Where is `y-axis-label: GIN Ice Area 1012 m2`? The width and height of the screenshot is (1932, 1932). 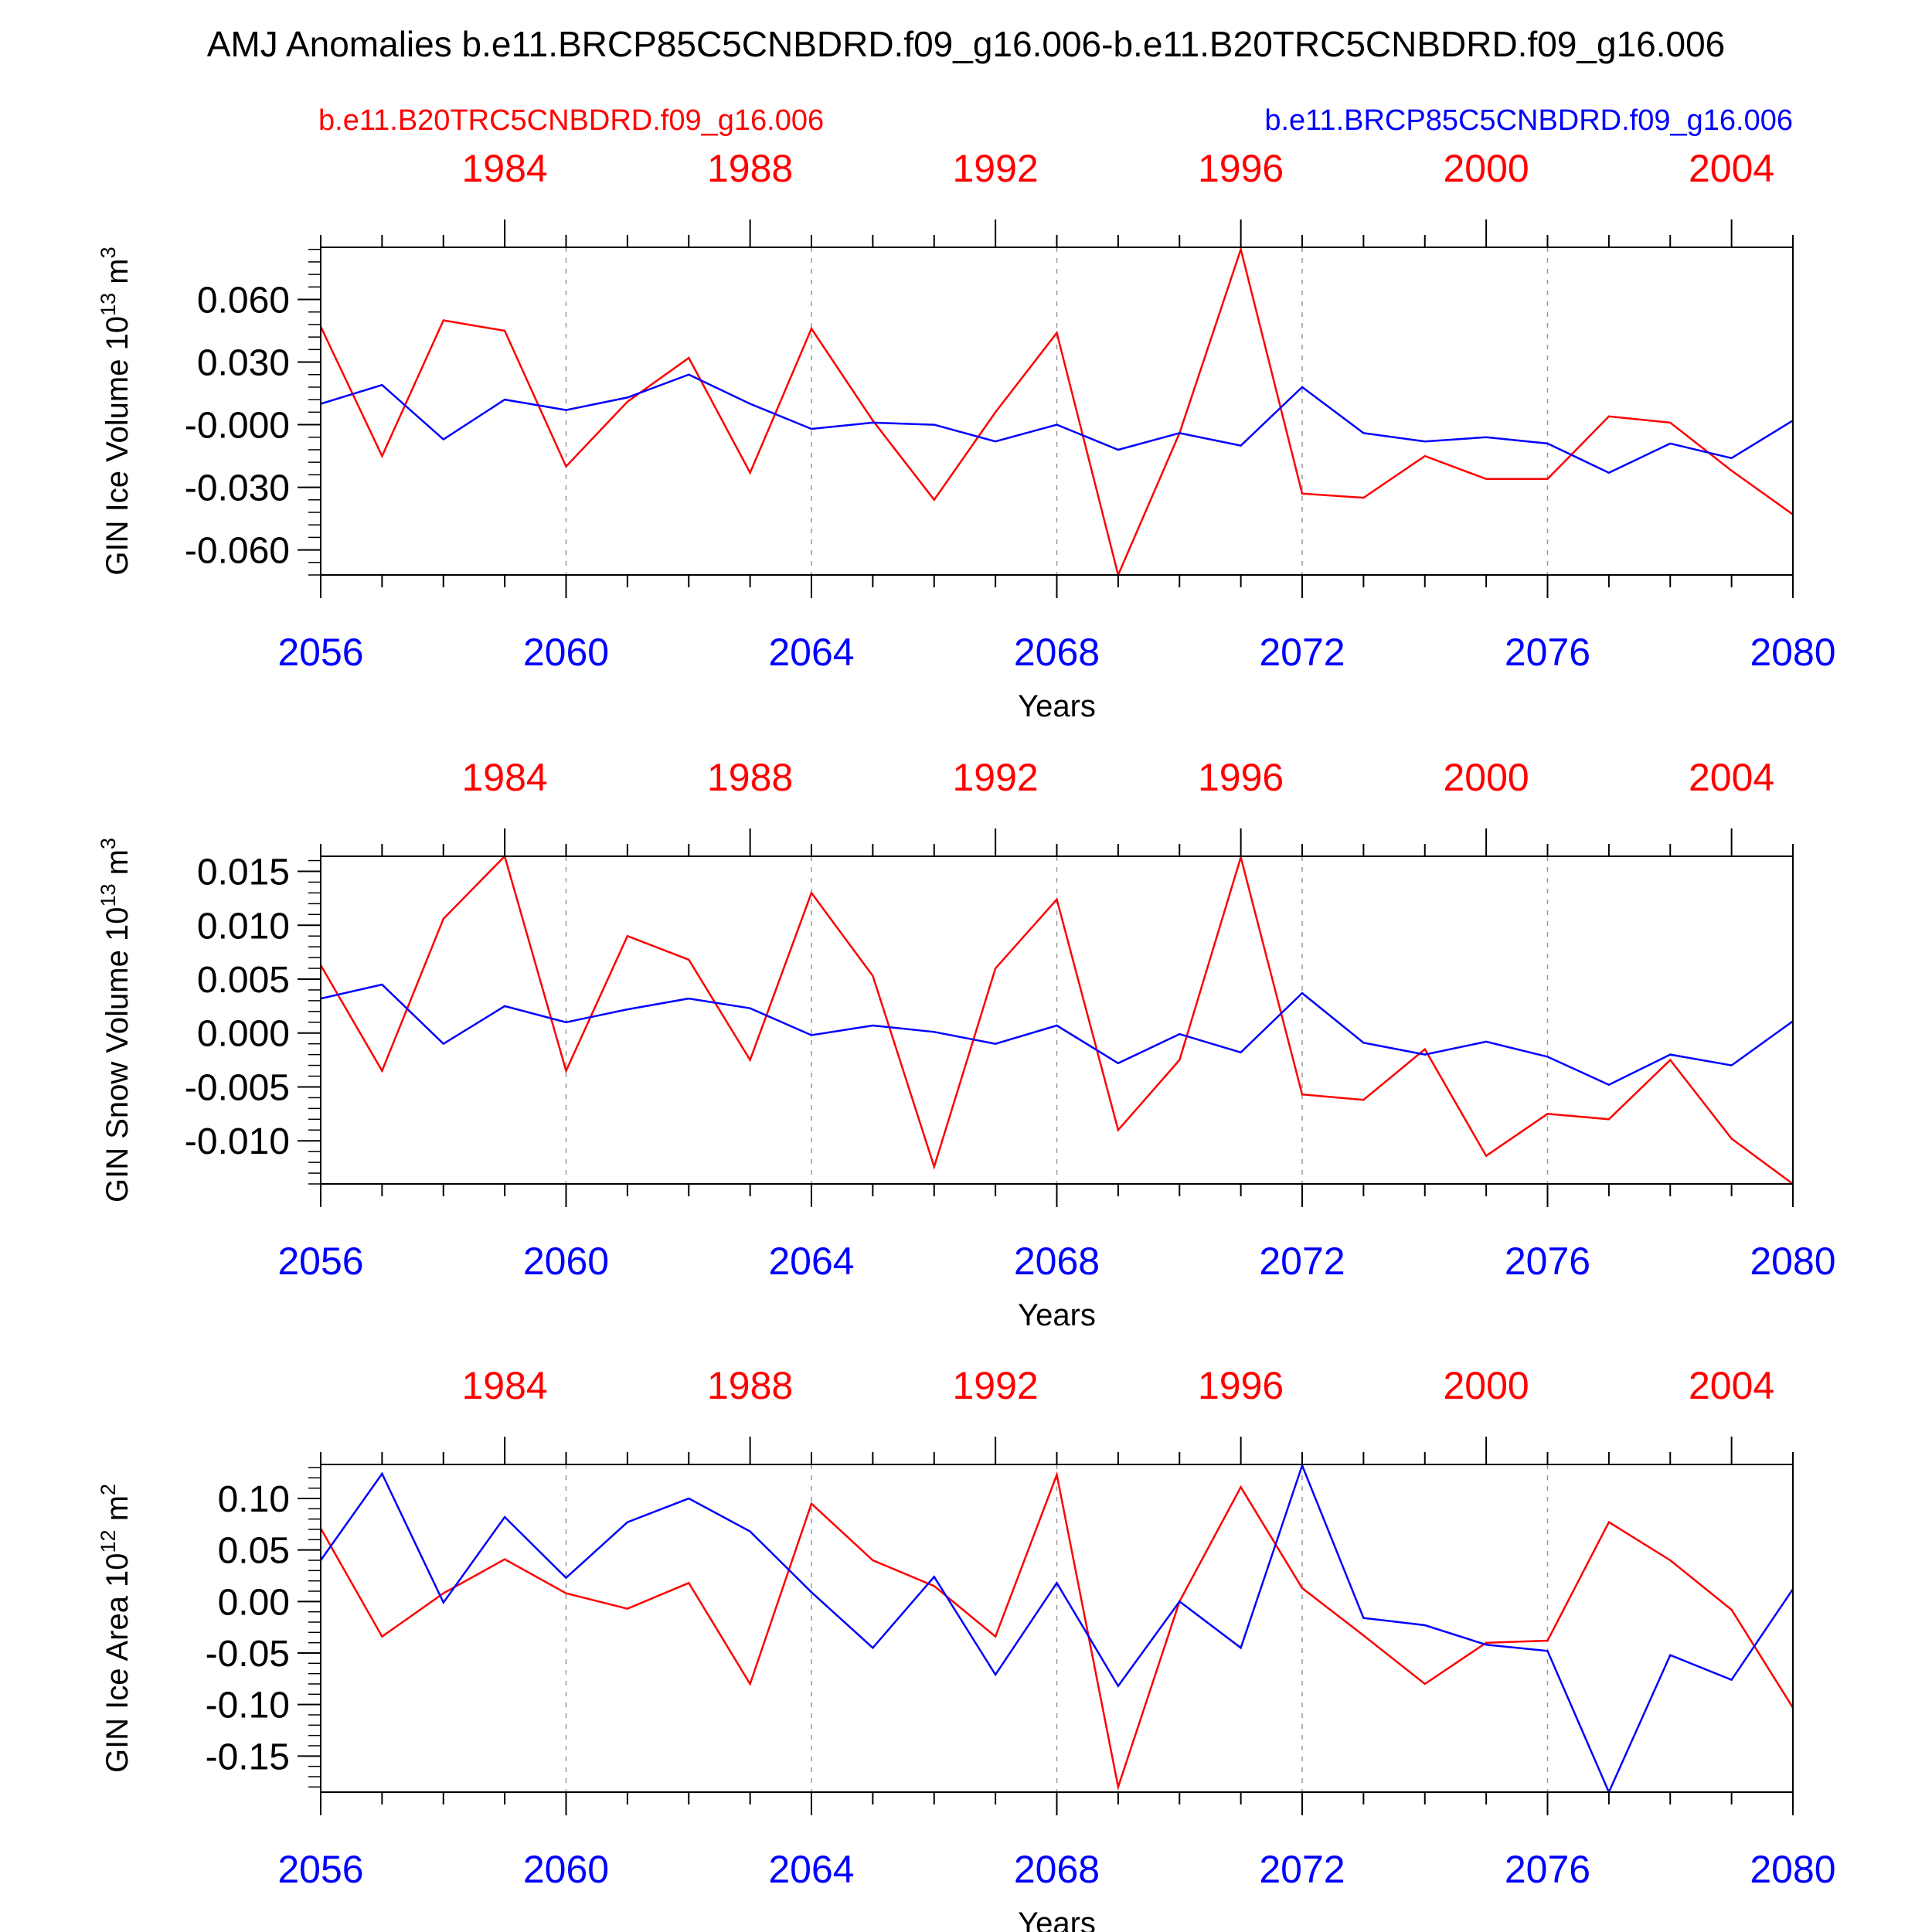 y-axis-label: GIN Ice Area 1012 m2 is located at coordinates (116, 1628).